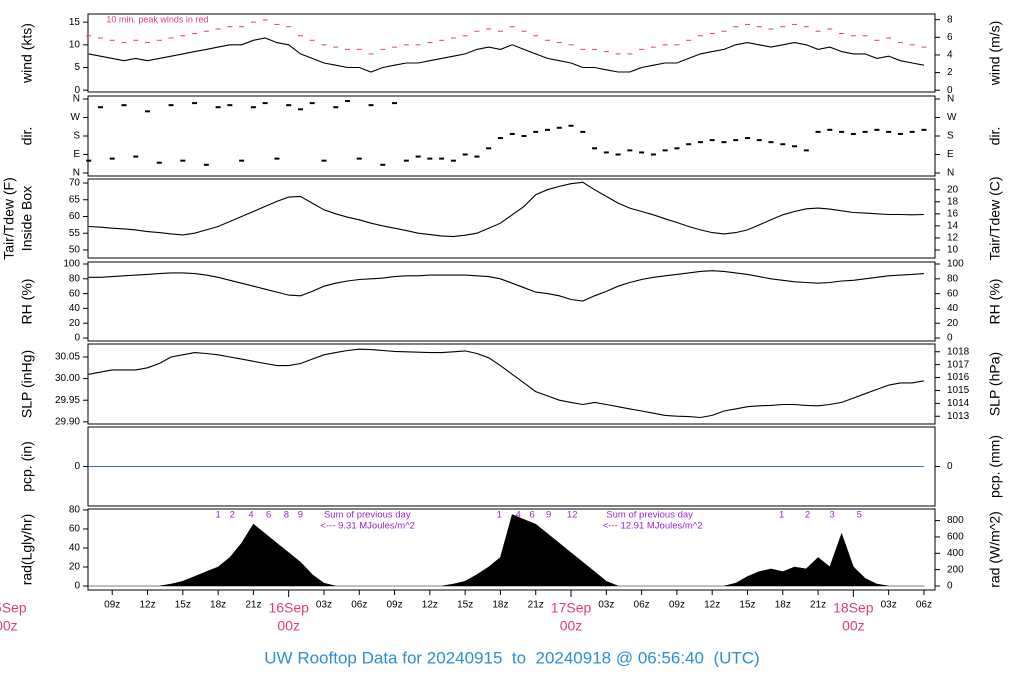  I want to click on x-tick-label: 21z, so click(536, 605).